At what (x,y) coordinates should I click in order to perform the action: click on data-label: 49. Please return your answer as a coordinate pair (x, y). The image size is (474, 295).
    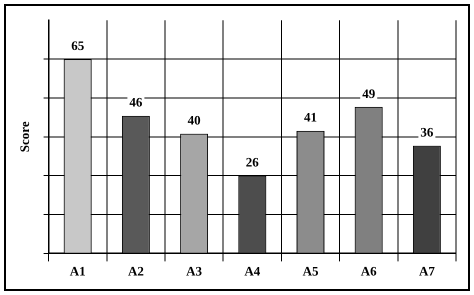
    Looking at the image, I should click on (369, 93).